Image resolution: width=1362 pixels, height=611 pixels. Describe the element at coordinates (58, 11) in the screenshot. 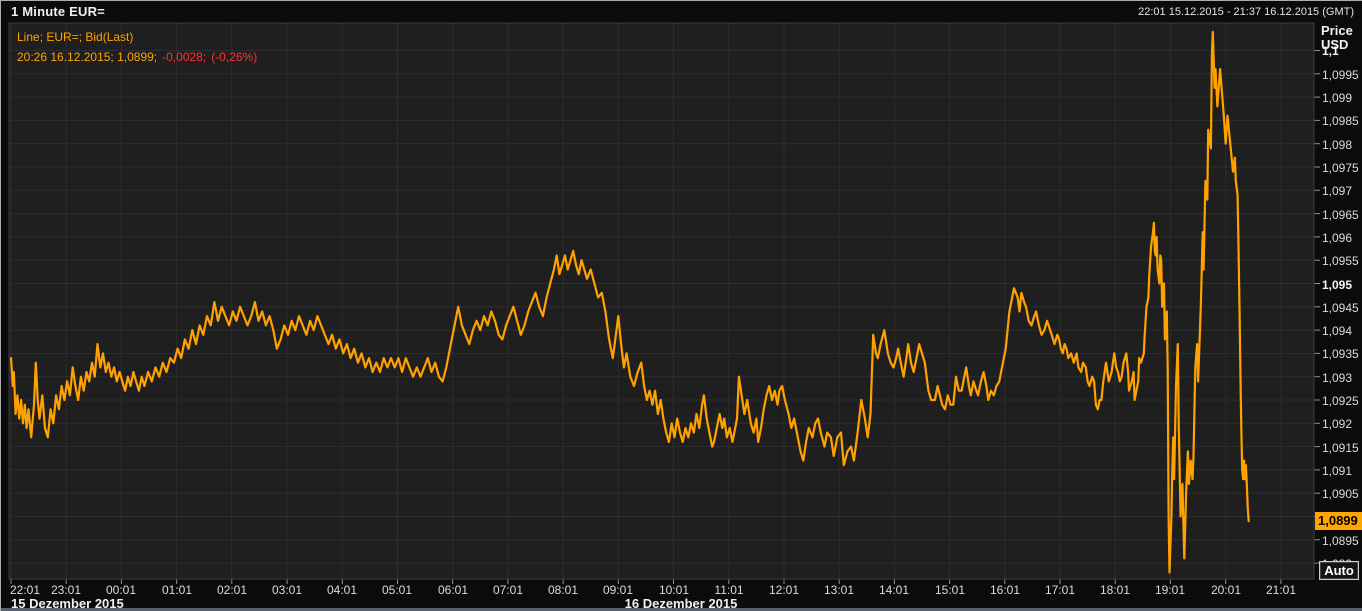

I see `chart-title: 1 Minute EUR=` at that location.